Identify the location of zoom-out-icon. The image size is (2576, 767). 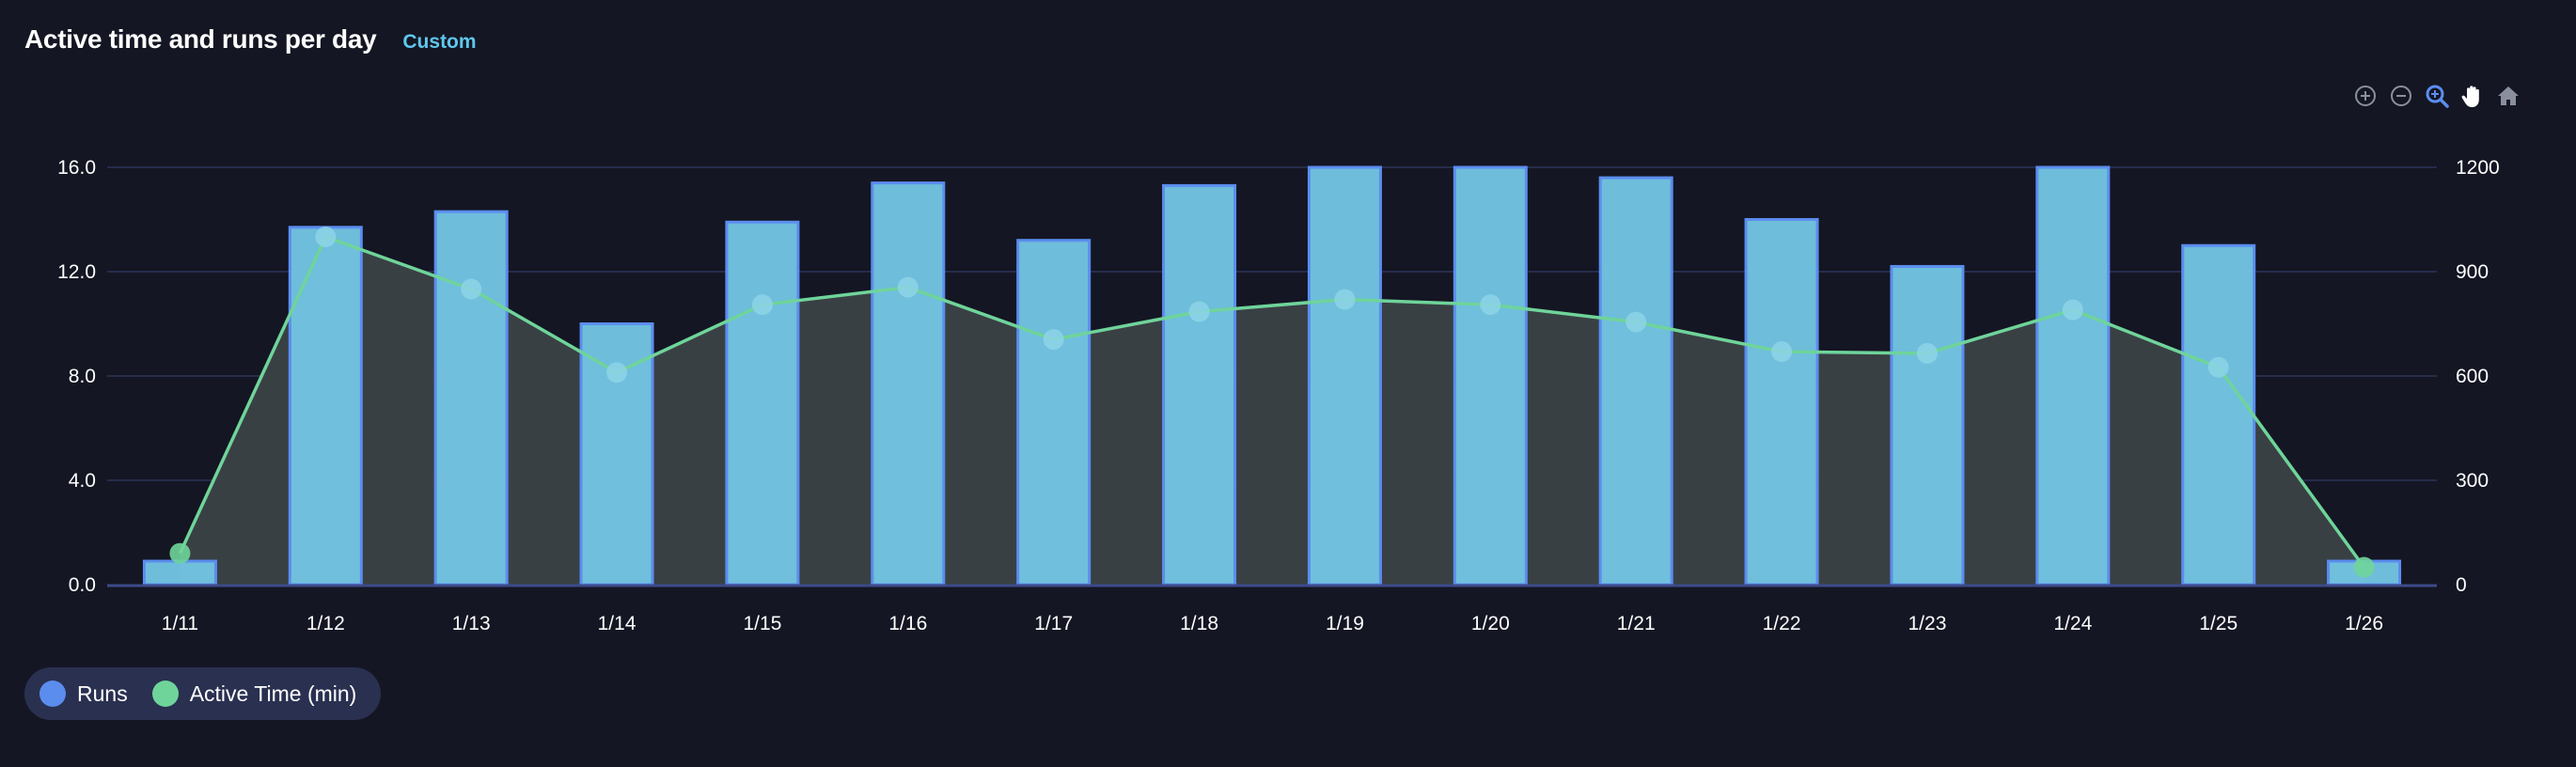
(2401, 96).